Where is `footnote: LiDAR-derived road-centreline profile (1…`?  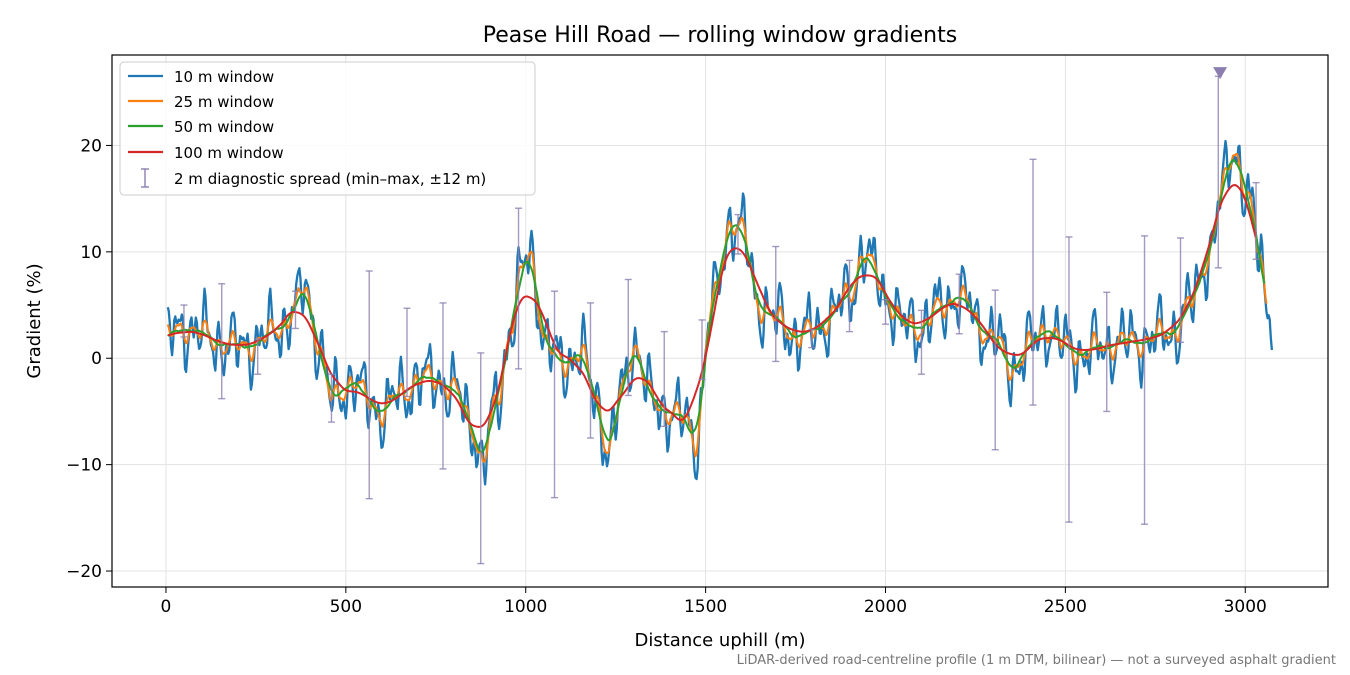
footnote: LiDAR-derived road-centreline profile (1… is located at coordinates (1036, 660).